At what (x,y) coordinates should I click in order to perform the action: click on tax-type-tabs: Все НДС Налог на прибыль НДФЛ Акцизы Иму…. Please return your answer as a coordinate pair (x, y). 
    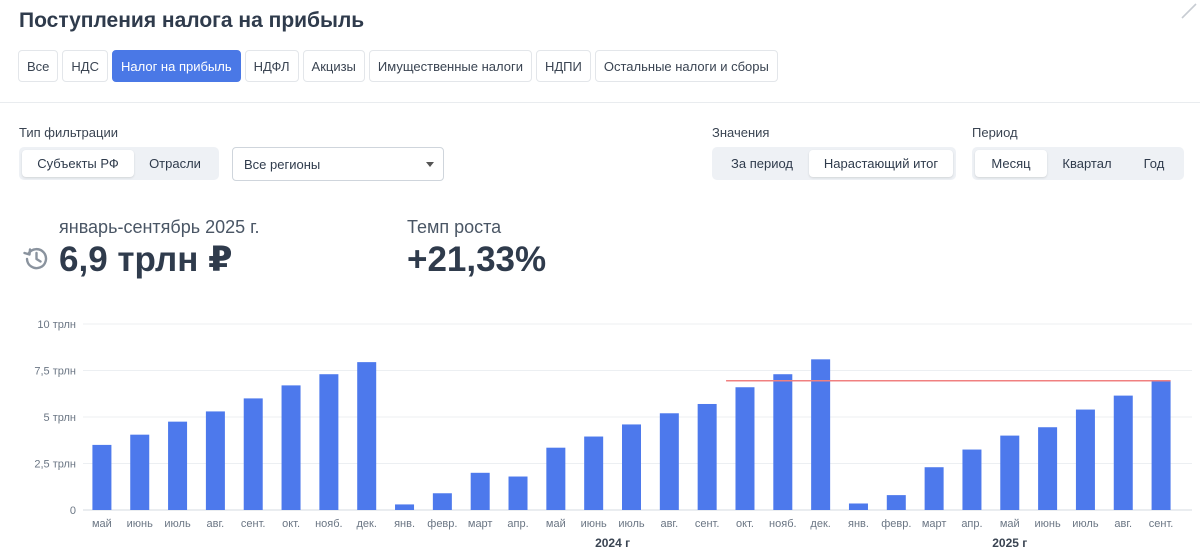
    Looking at the image, I should click on (398, 66).